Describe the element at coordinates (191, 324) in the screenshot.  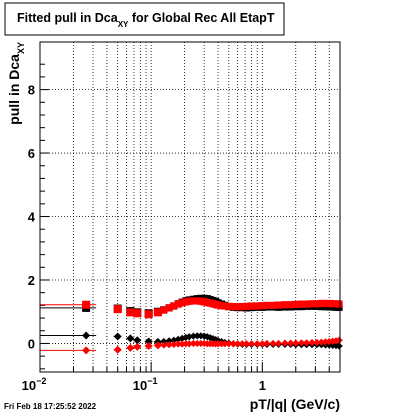
I see `data-series` at that location.